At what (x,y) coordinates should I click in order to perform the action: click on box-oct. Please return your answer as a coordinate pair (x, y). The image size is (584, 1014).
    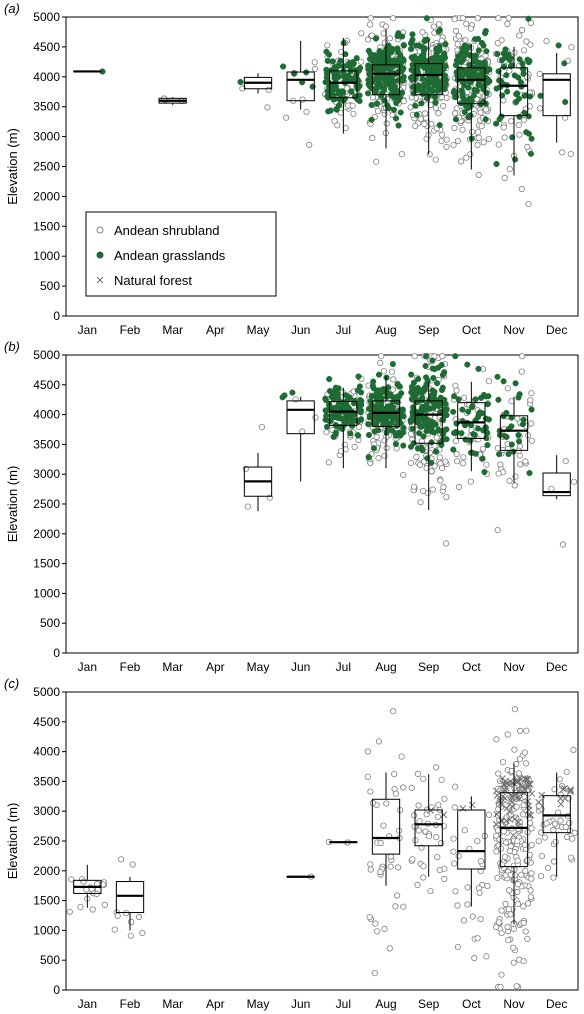
    Looking at the image, I should click on (471, 426).